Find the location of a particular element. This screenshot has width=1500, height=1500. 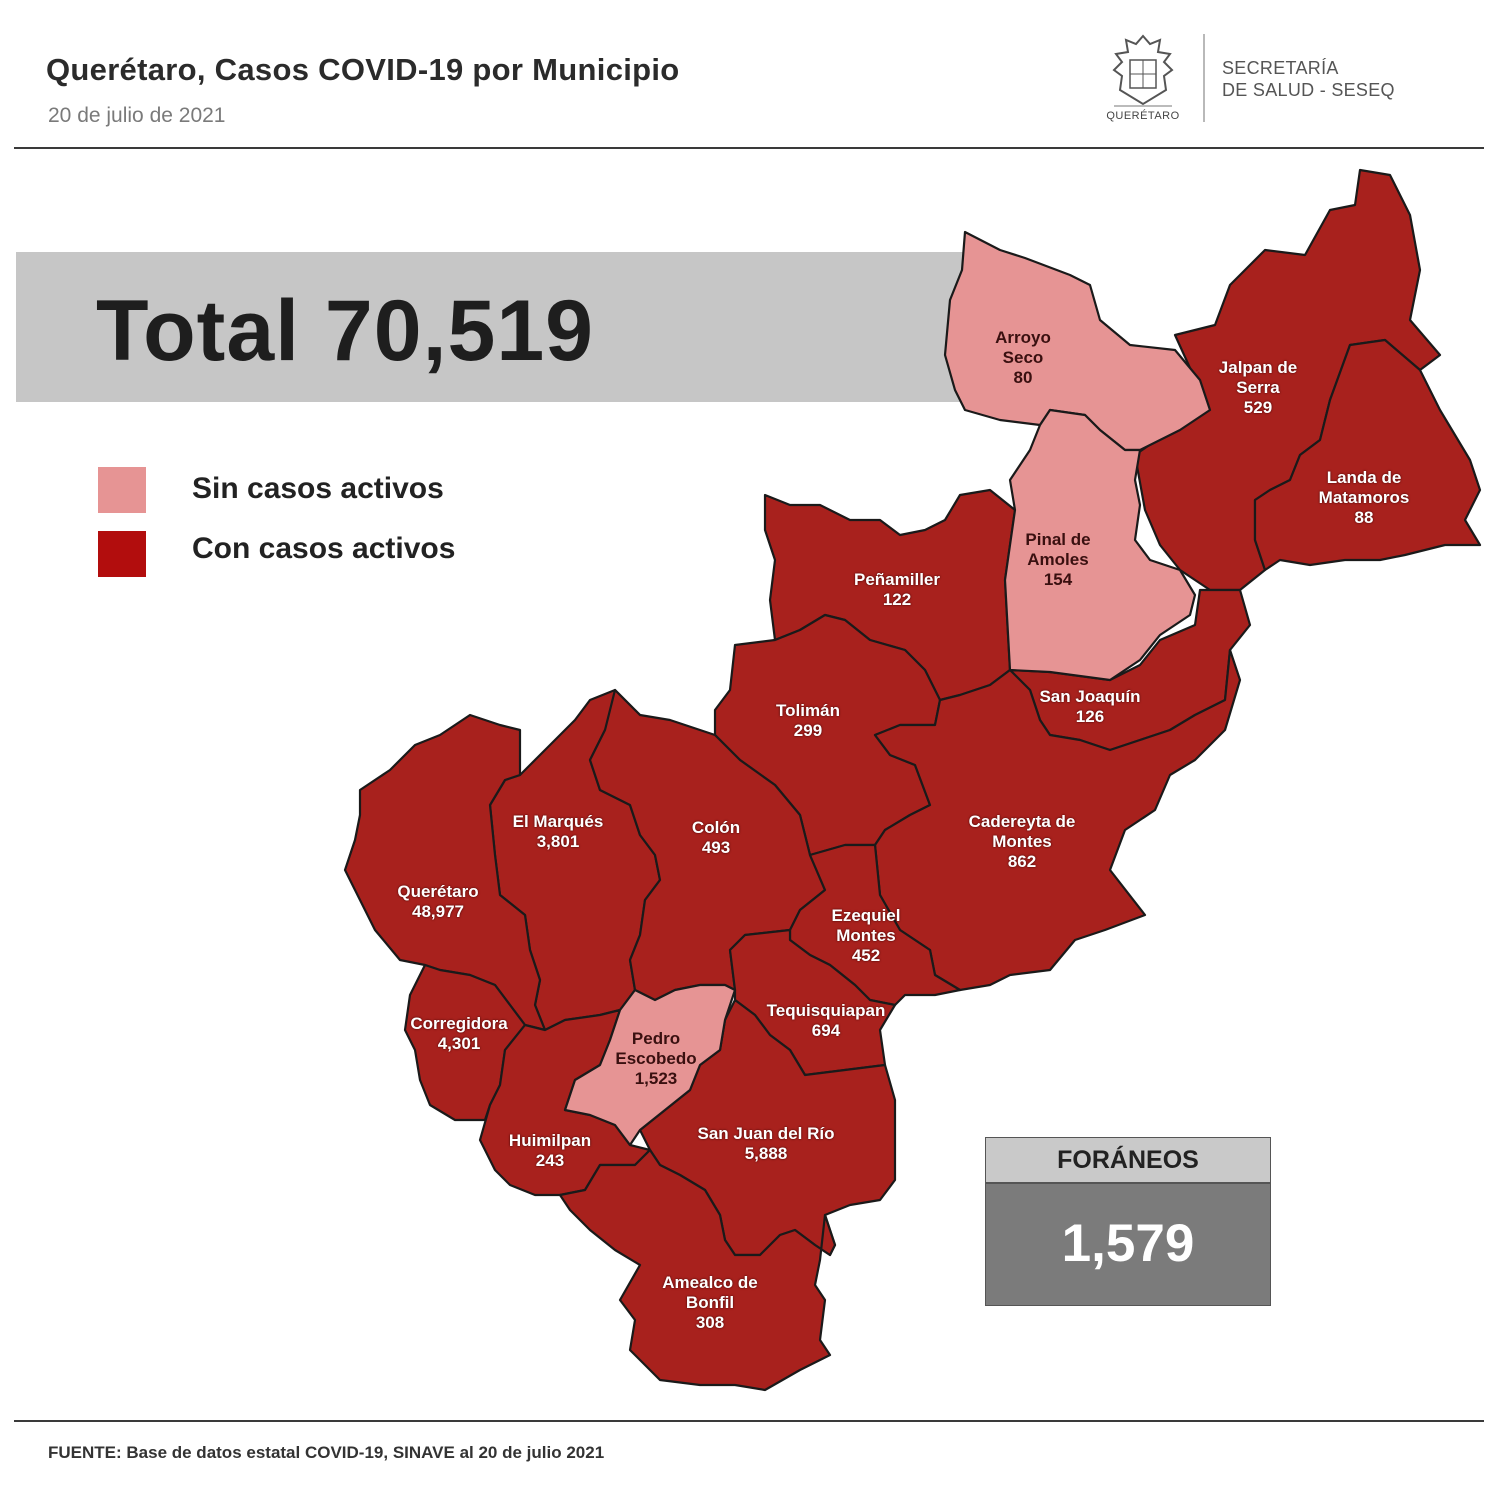

label-colon: Colón 493 is located at coordinates (716, 837).